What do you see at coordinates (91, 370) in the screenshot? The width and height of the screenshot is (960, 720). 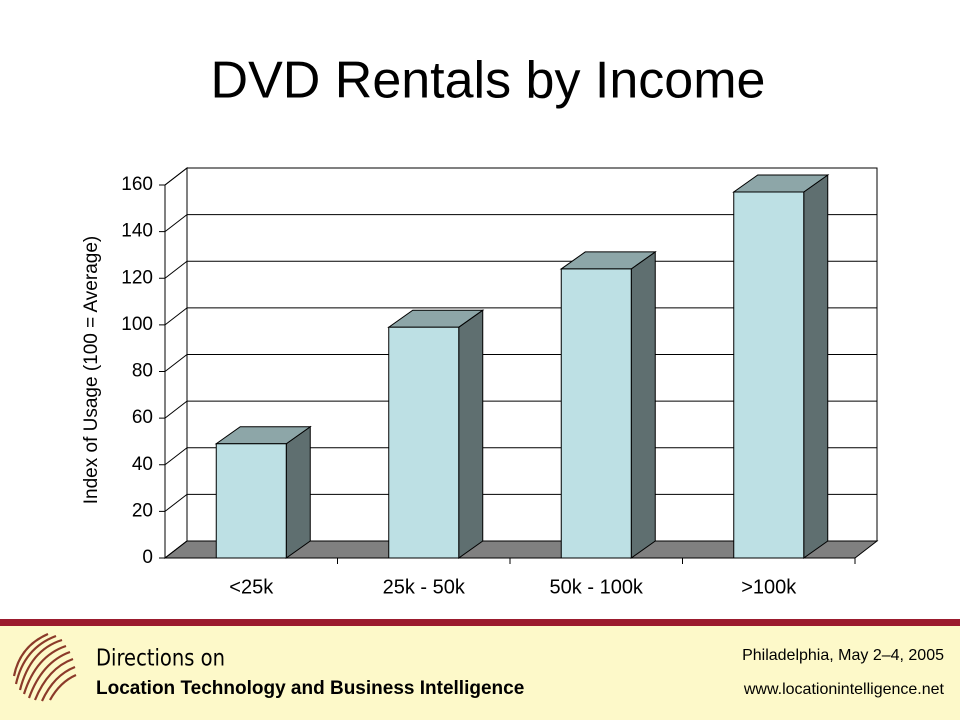 I see `y-axis-label: Index of Usage (100 = Average)` at bounding box center [91, 370].